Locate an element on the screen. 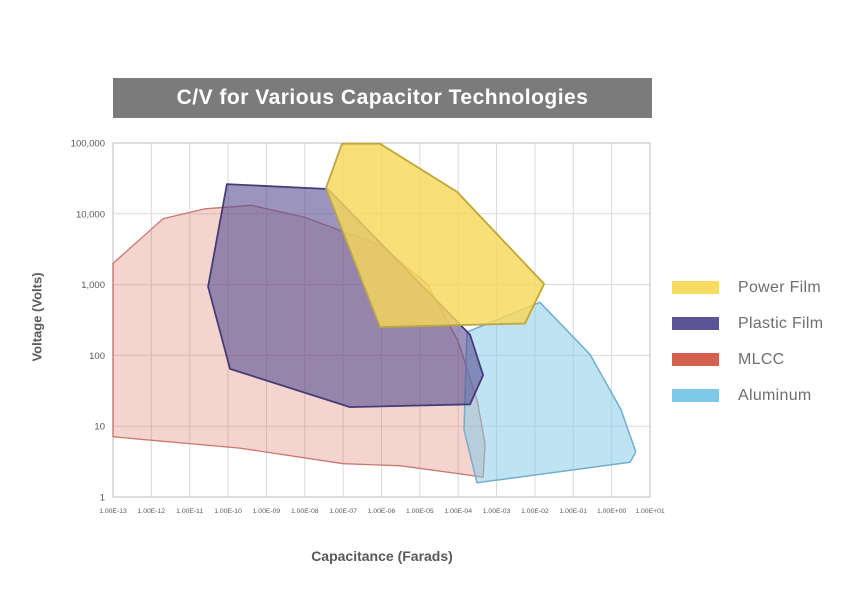 The height and width of the screenshot is (606, 865). chart-title-banner: C/V for Various Capacitor Technologies is located at coordinates (382, 98).